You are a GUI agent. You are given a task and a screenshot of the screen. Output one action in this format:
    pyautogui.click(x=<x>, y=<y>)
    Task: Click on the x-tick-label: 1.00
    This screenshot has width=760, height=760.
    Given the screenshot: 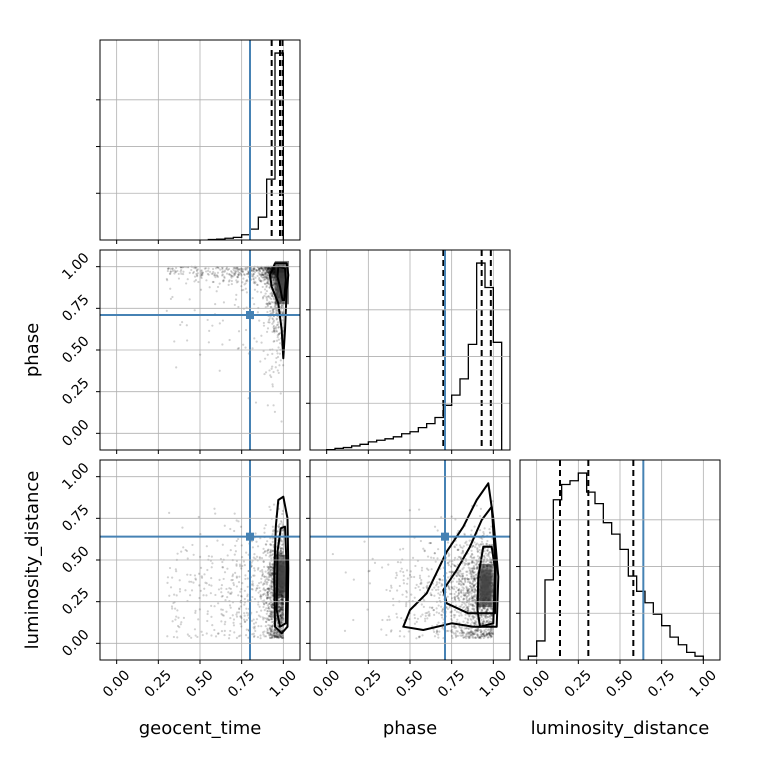 What is the action you would take?
    pyautogui.click(x=283, y=683)
    